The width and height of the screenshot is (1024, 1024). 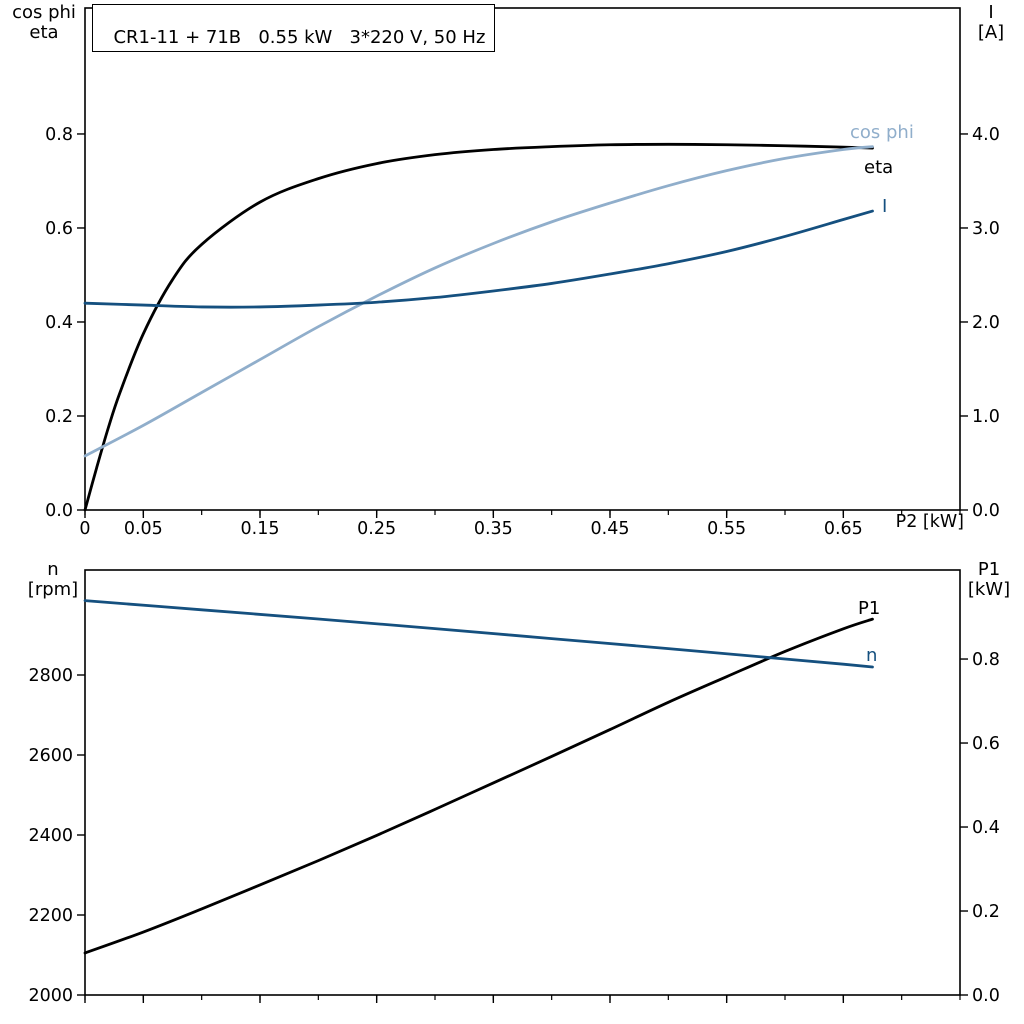 I want to click on power-axis-title-line1: P1, so click(x=989, y=569).